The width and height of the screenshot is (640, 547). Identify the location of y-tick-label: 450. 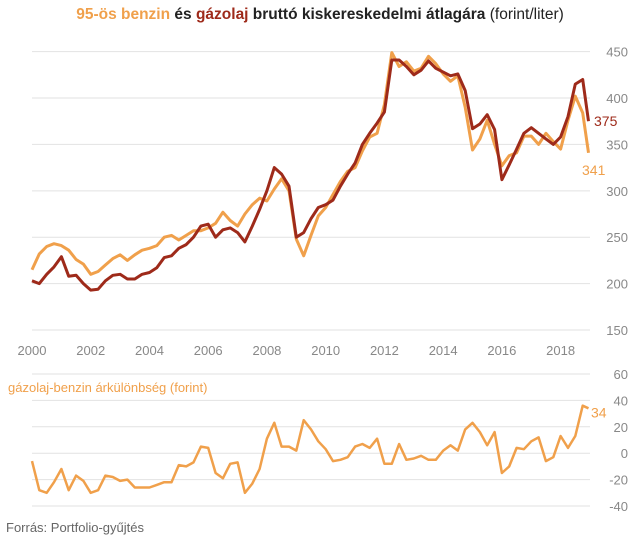
(617, 52).